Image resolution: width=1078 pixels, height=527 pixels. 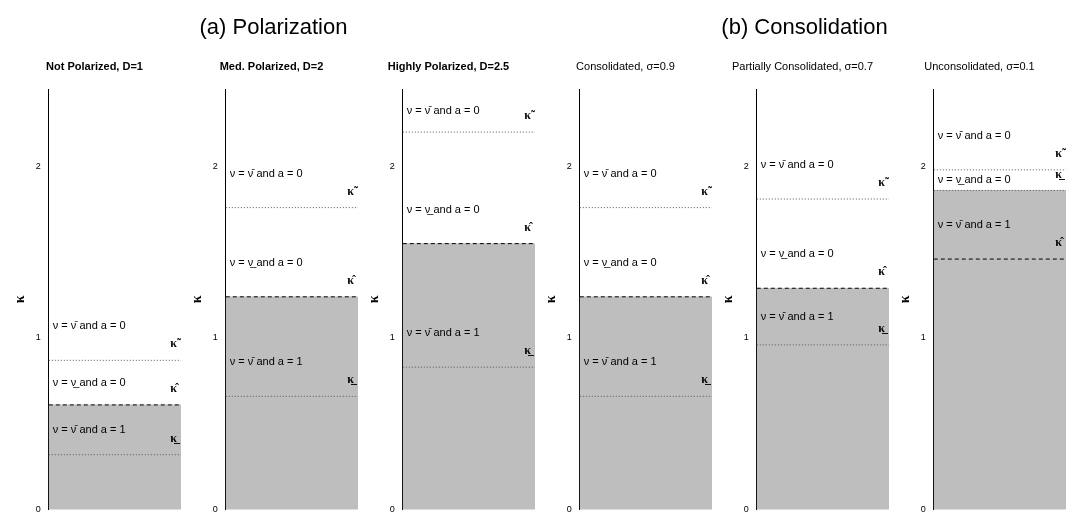 What do you see at coordinates (273, 26) in the screenshot?
I see `text: (a) Polarization` at bounding box center [273, 26].